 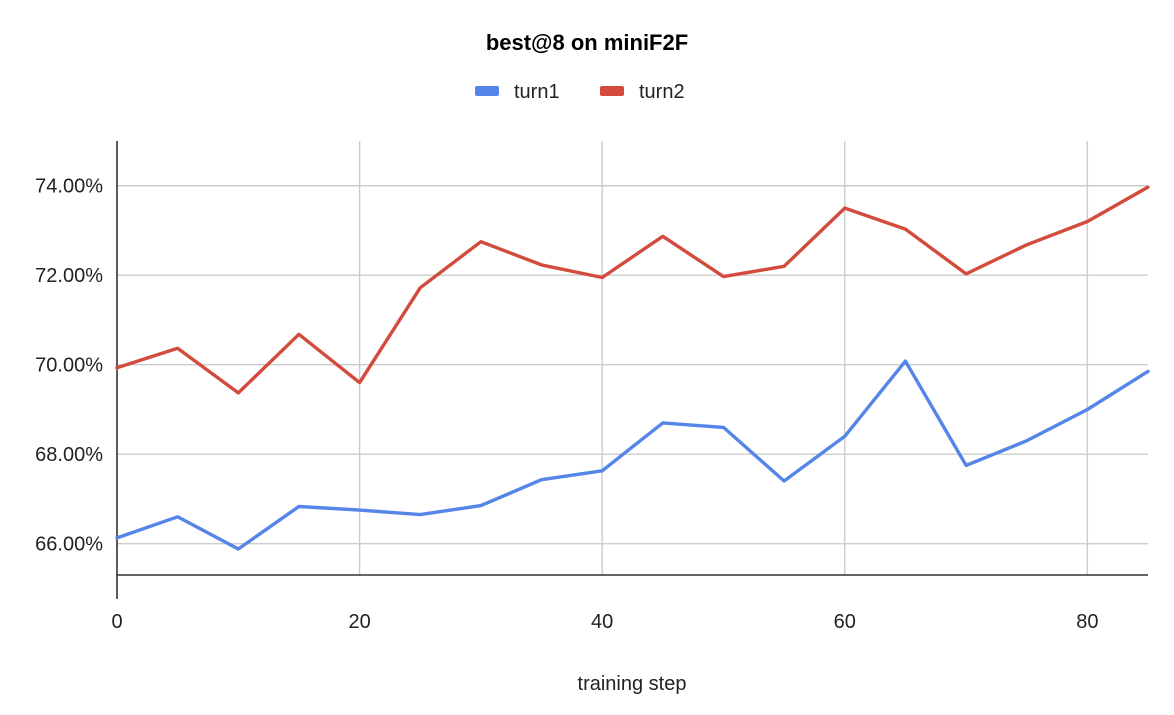 What do you see at coordinates (845, 622) in the screenshot?
I see `x-tick-label: 60` at bounding box center [845, 622].